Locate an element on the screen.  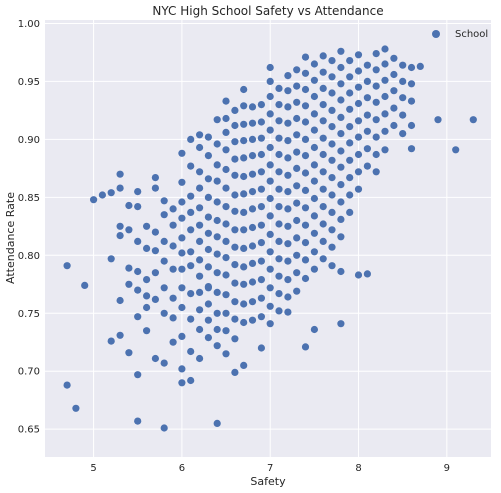
legend-marker is located at coordinates (436, 34).